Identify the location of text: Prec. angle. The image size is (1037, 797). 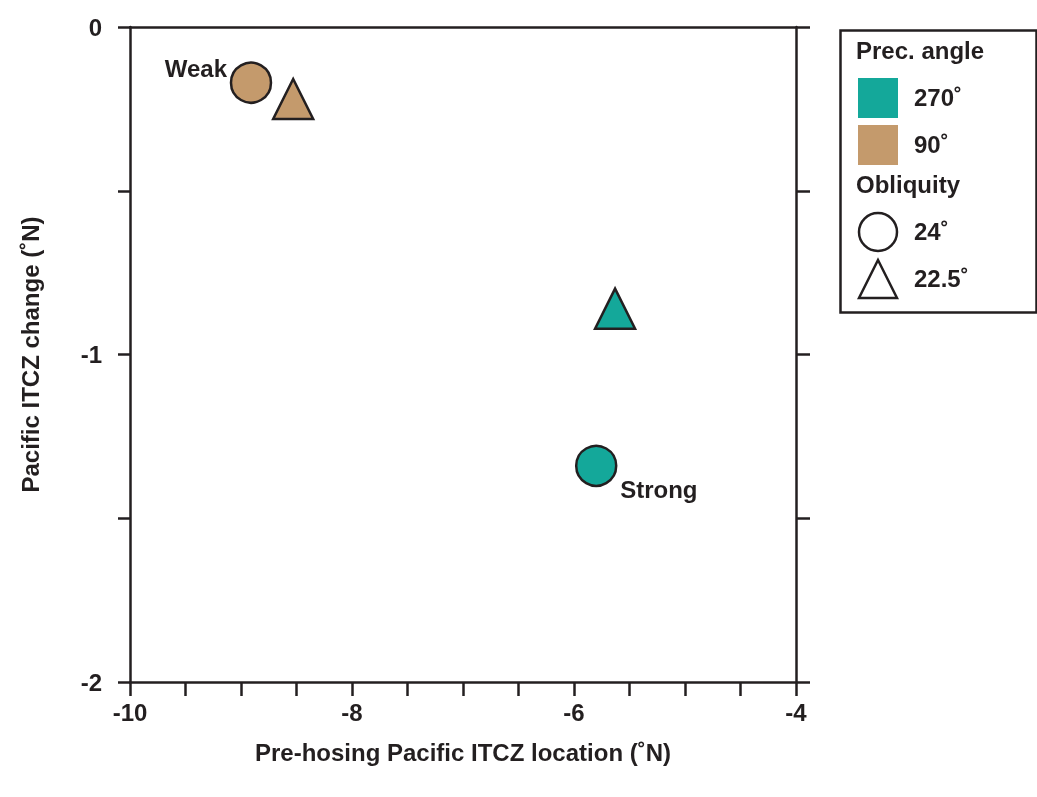
(920, 50).